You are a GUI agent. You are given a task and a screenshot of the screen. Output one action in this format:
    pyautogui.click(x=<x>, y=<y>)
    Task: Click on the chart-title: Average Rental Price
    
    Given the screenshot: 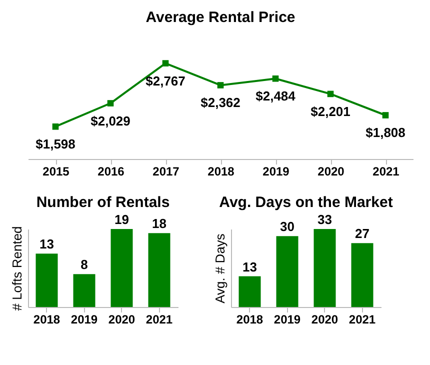 What is the action you would take?
    pyautogui.click(x=221, y=17)
    